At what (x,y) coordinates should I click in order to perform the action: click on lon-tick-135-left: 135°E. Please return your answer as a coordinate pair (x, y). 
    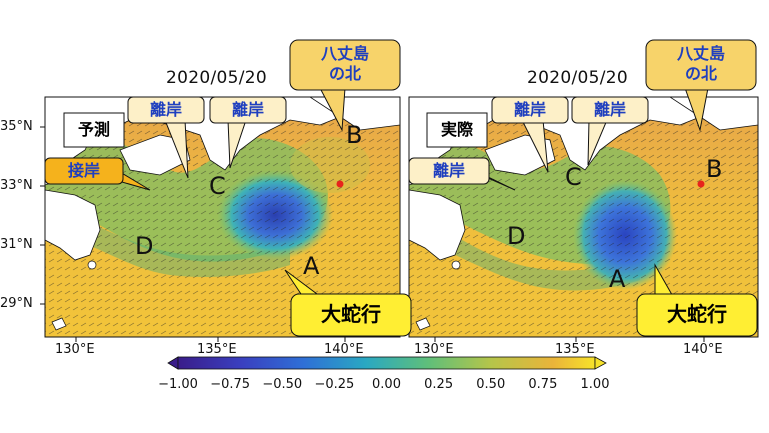
    Looking at the image, I should click on (217, 349).